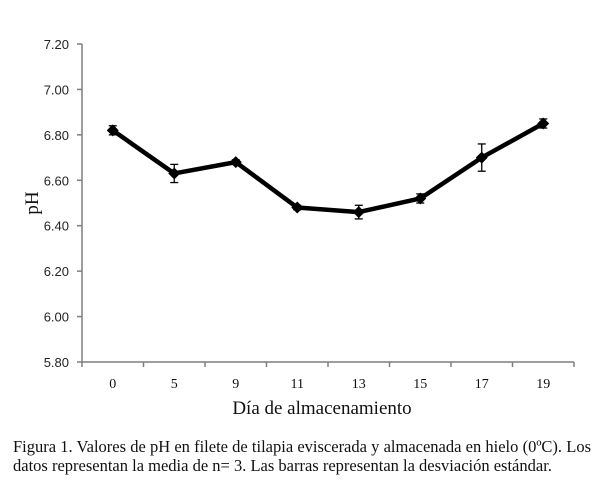 The image size is (600, 499). What do you see at coordinates (420, 384) in the screenshot?
I see `x-tick-label: 15` at bounding box center [420, 384].